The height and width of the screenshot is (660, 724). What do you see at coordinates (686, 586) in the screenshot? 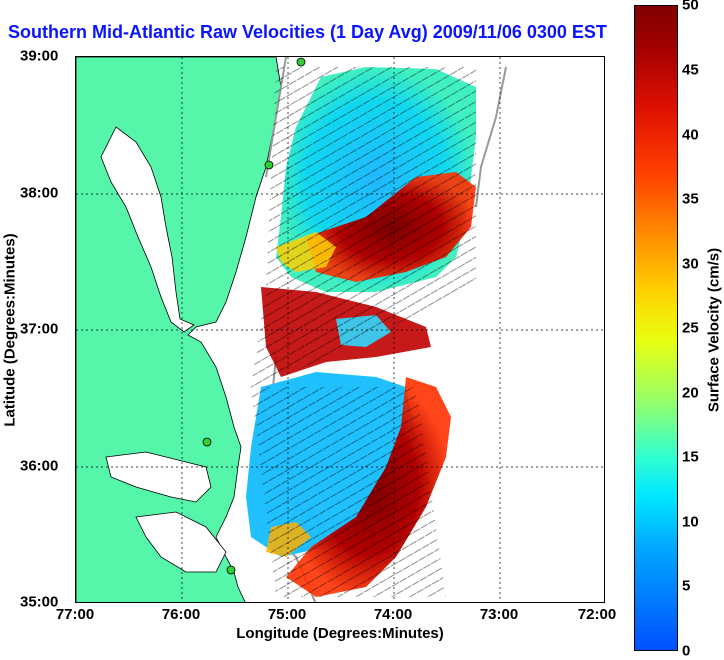
I see `colorbar-tick-label: 5` at bounding box center [686, 586].